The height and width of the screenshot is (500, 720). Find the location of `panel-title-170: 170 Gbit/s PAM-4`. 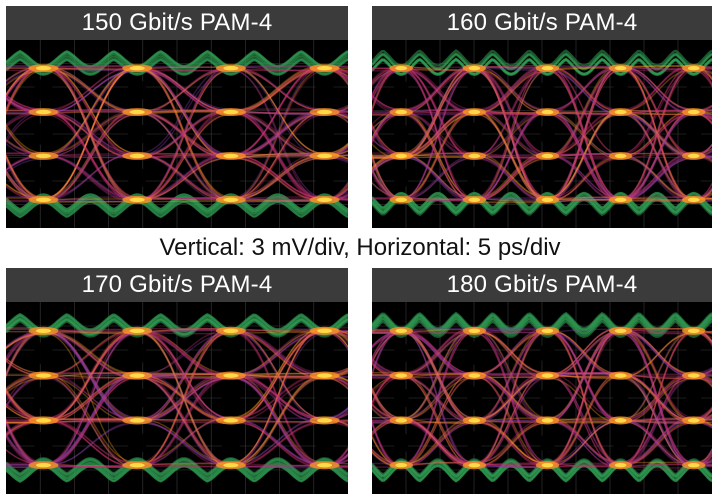

panel-title-170: 170 Gbit/s PAM-4 is located at coordinates (177, 285).